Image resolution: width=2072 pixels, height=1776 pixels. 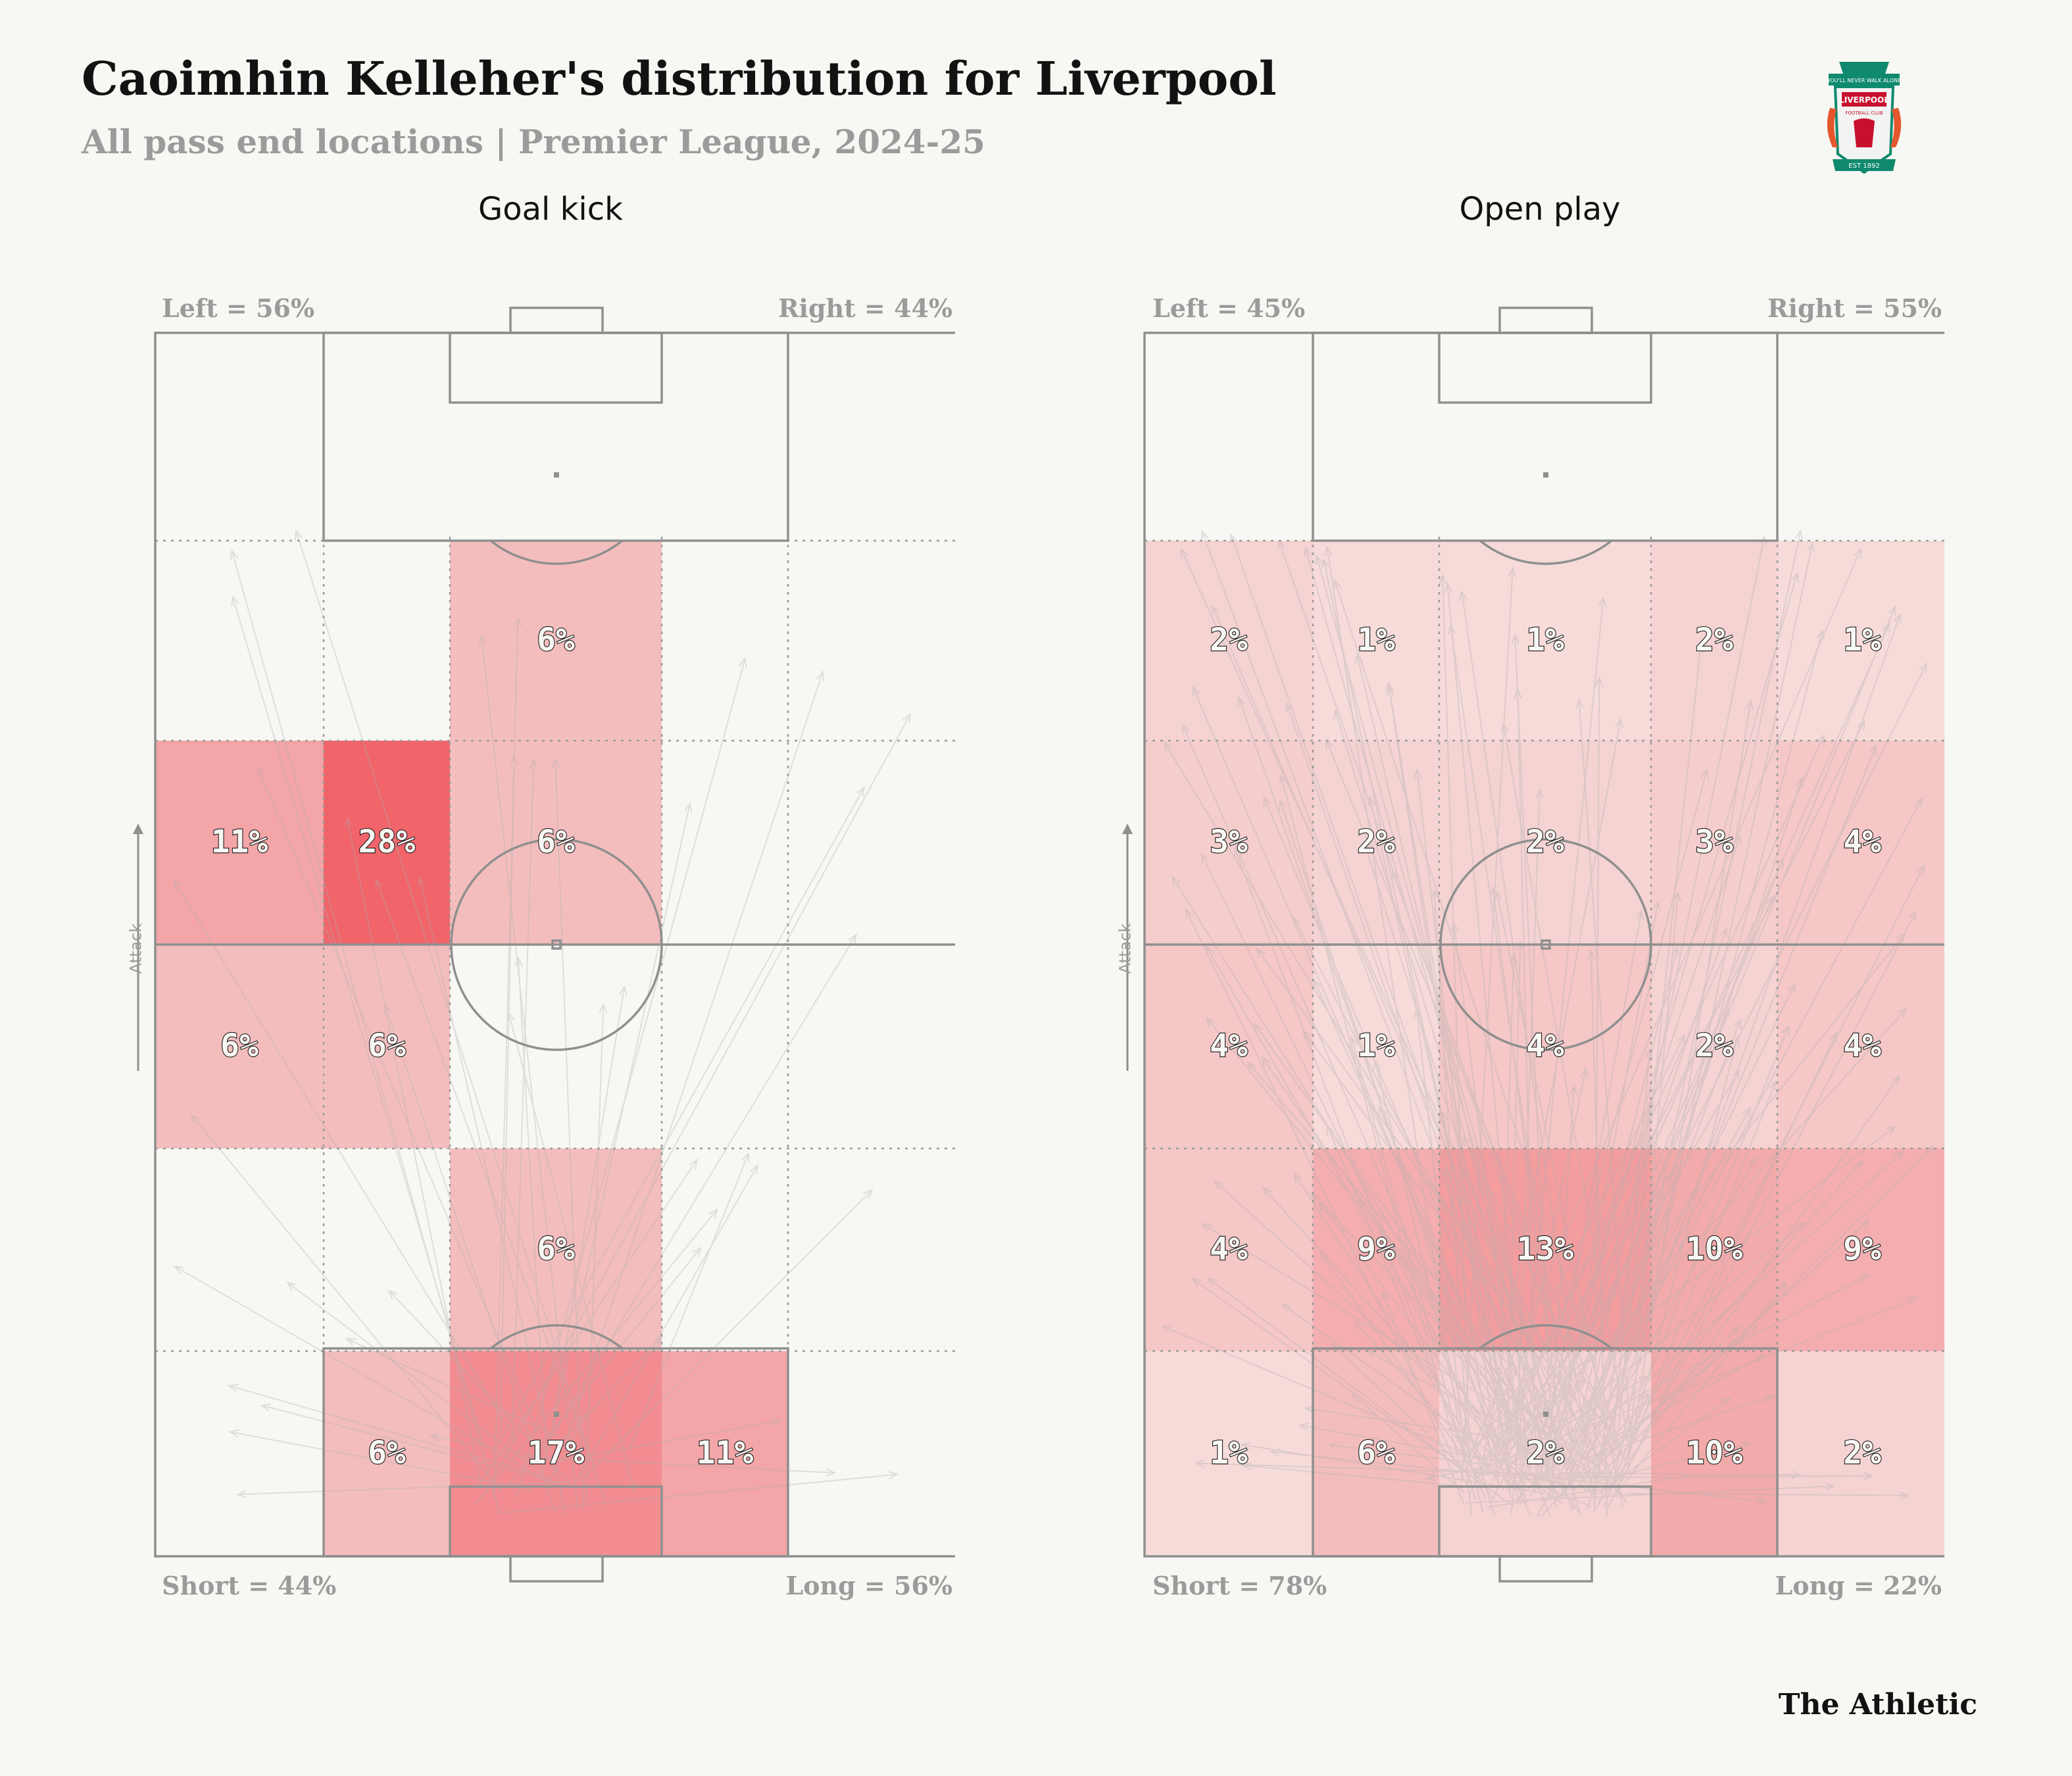 What do you see at coordinates (1863, 166) in the screenshot?
I see `svg-text: EST 1892` at bounding box center [1863, 166].